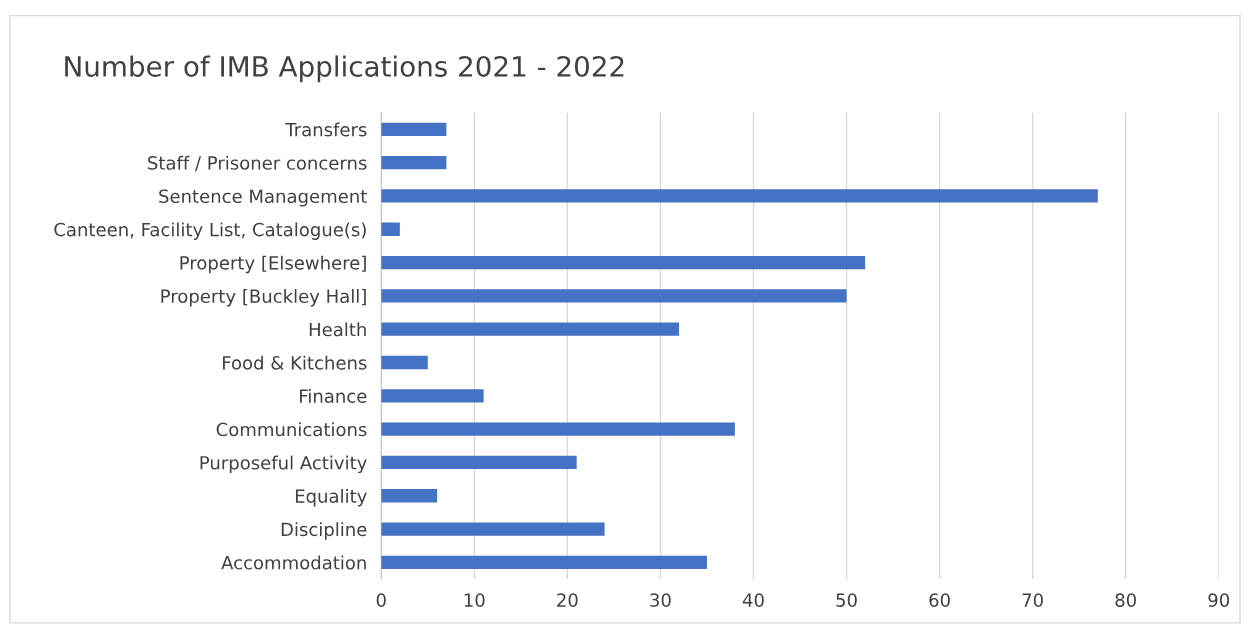  I want to click on y-tick-label: Purposeful Activity, so click(283, 464).